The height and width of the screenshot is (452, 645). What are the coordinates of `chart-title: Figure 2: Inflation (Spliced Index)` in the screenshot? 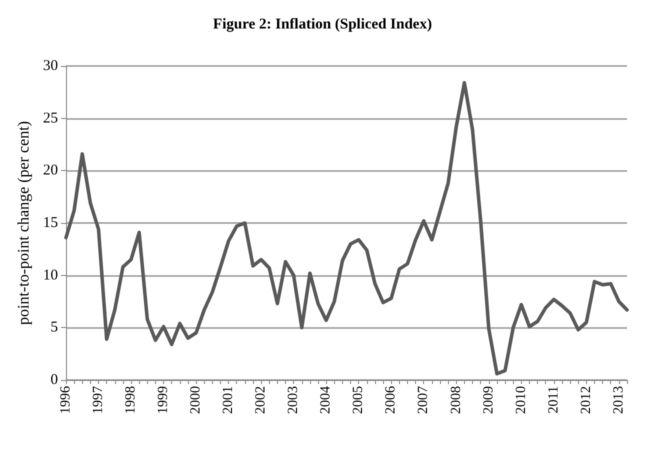 It's located at (322, 24).